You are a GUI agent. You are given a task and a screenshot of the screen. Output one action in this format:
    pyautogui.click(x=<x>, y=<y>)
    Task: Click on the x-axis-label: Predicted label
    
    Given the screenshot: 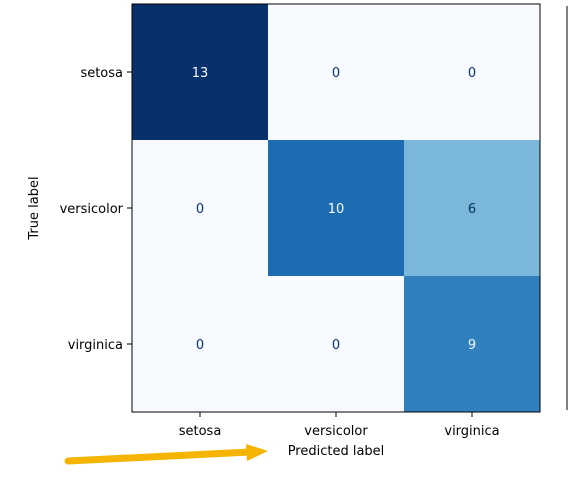 What is the action you would take?
    pyautogui.click(x=336, y=451)
    